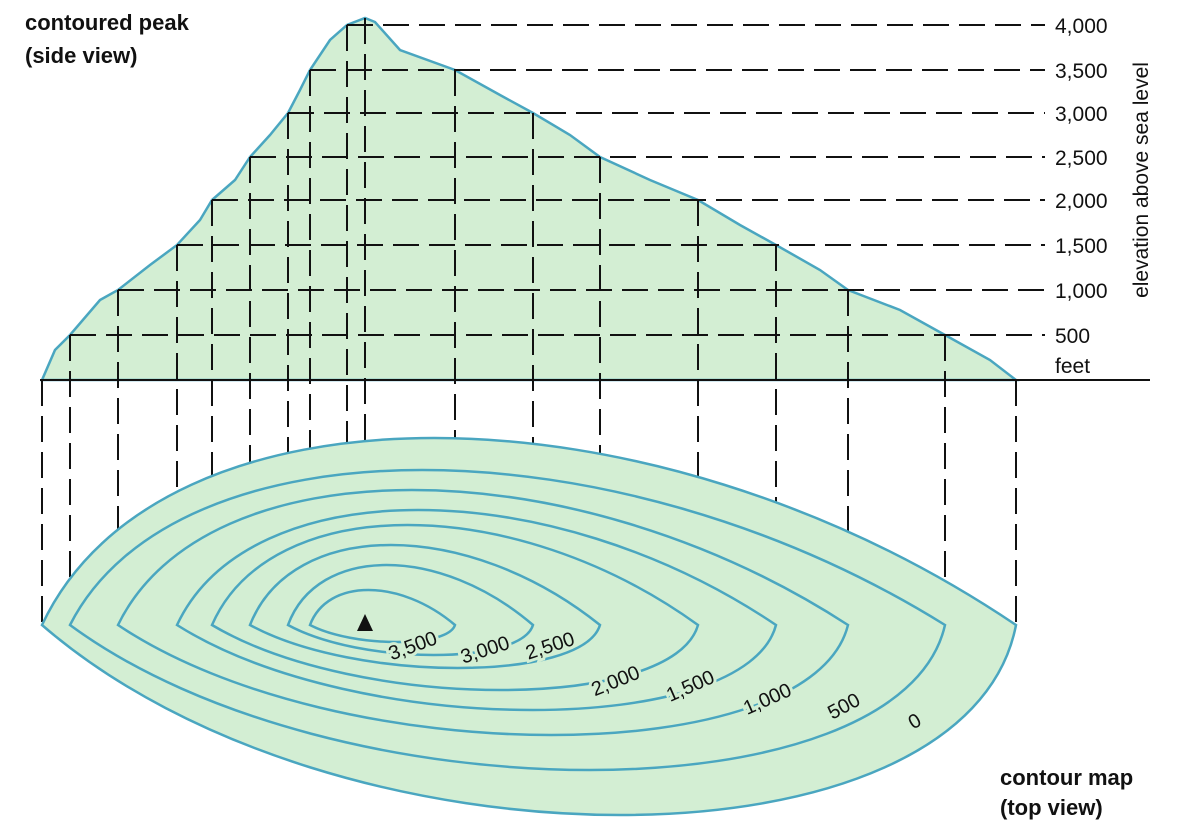  Describe the element at coordinates (365, 622) in the screenshot. I see `peak-marker` at that location.